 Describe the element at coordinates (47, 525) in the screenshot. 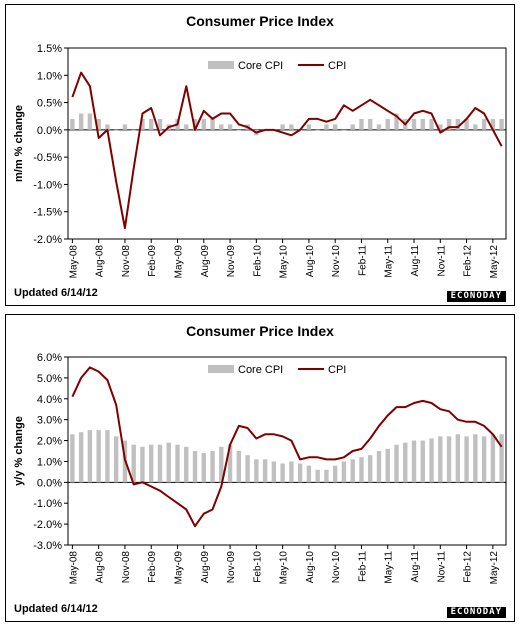

I see `y-tick-label: -2.0%` at that location.